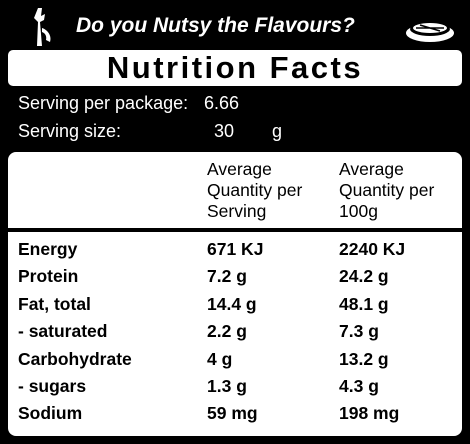 Image resolution: width=470 pixels, height=444 pixels. Describe the element at coordinates (369, 413) in the screenshot. I see `nutrient-value: 198 mg` at that location.